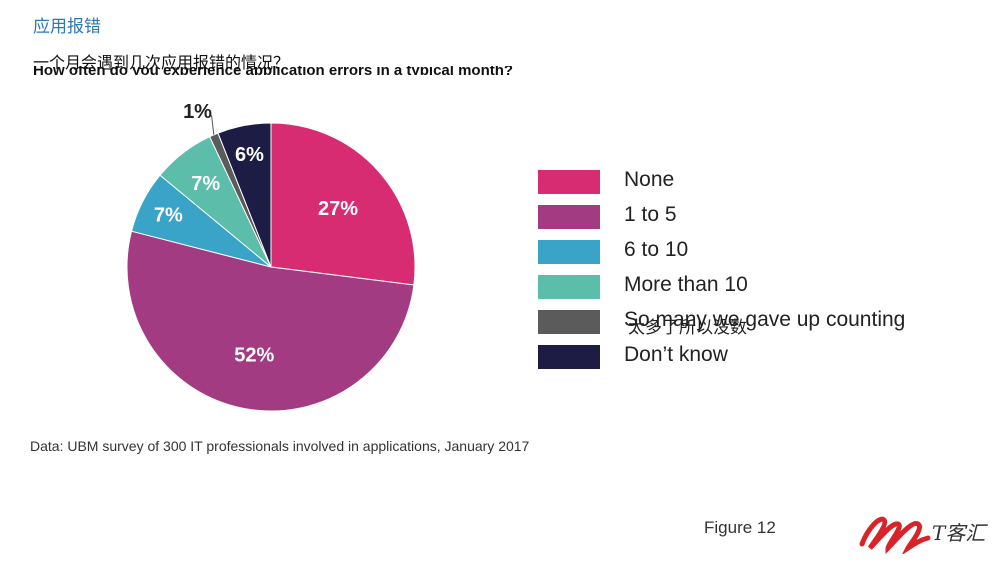 This screenshot has width=1000, height=563. I want to click on legend-item-gave-up-counting: So many we gave up counting, so click(753, 325).